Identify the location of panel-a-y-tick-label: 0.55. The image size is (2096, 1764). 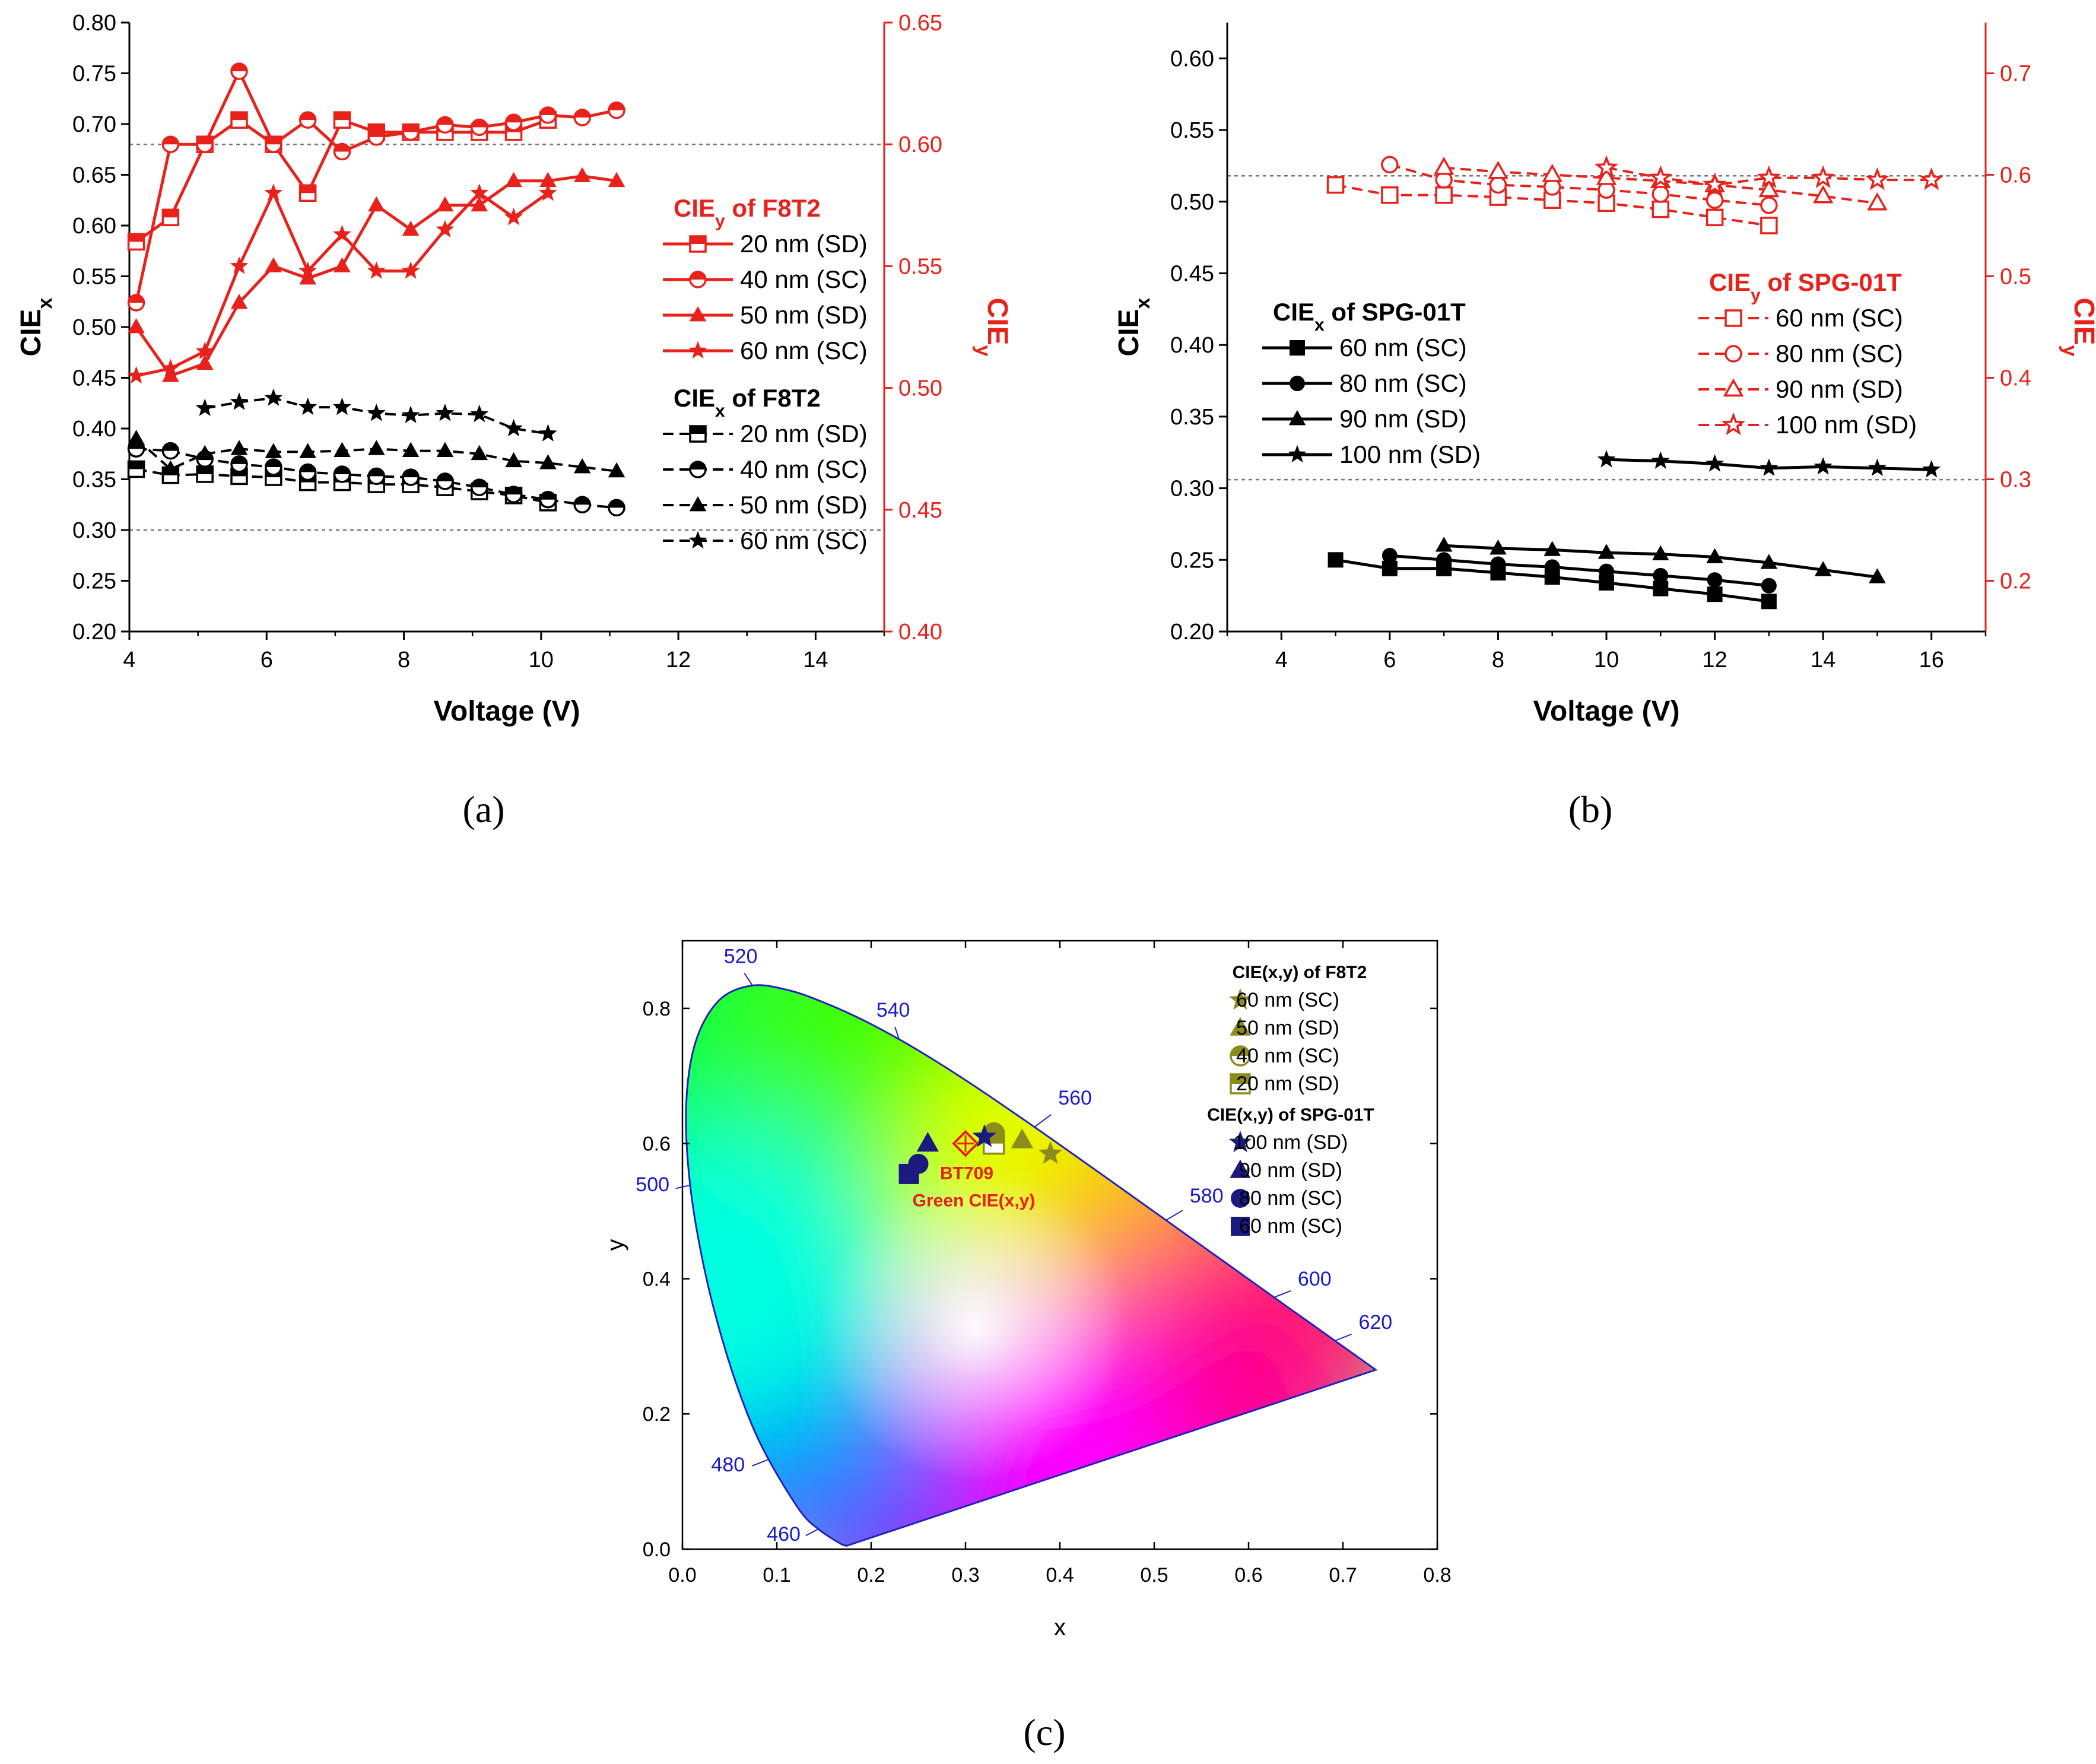
(94, 277).